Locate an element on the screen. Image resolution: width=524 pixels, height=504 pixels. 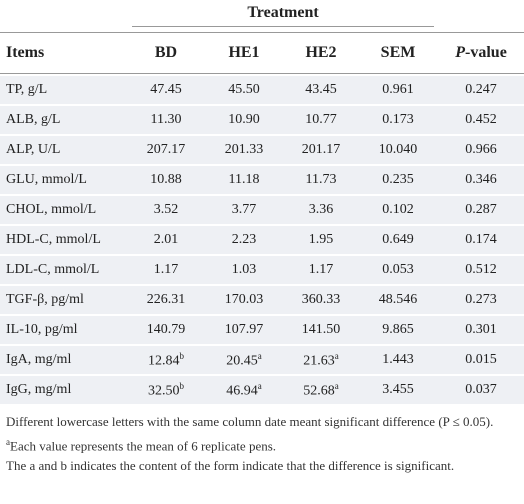
cell: 47.45 is located at coordinates (166, 90).